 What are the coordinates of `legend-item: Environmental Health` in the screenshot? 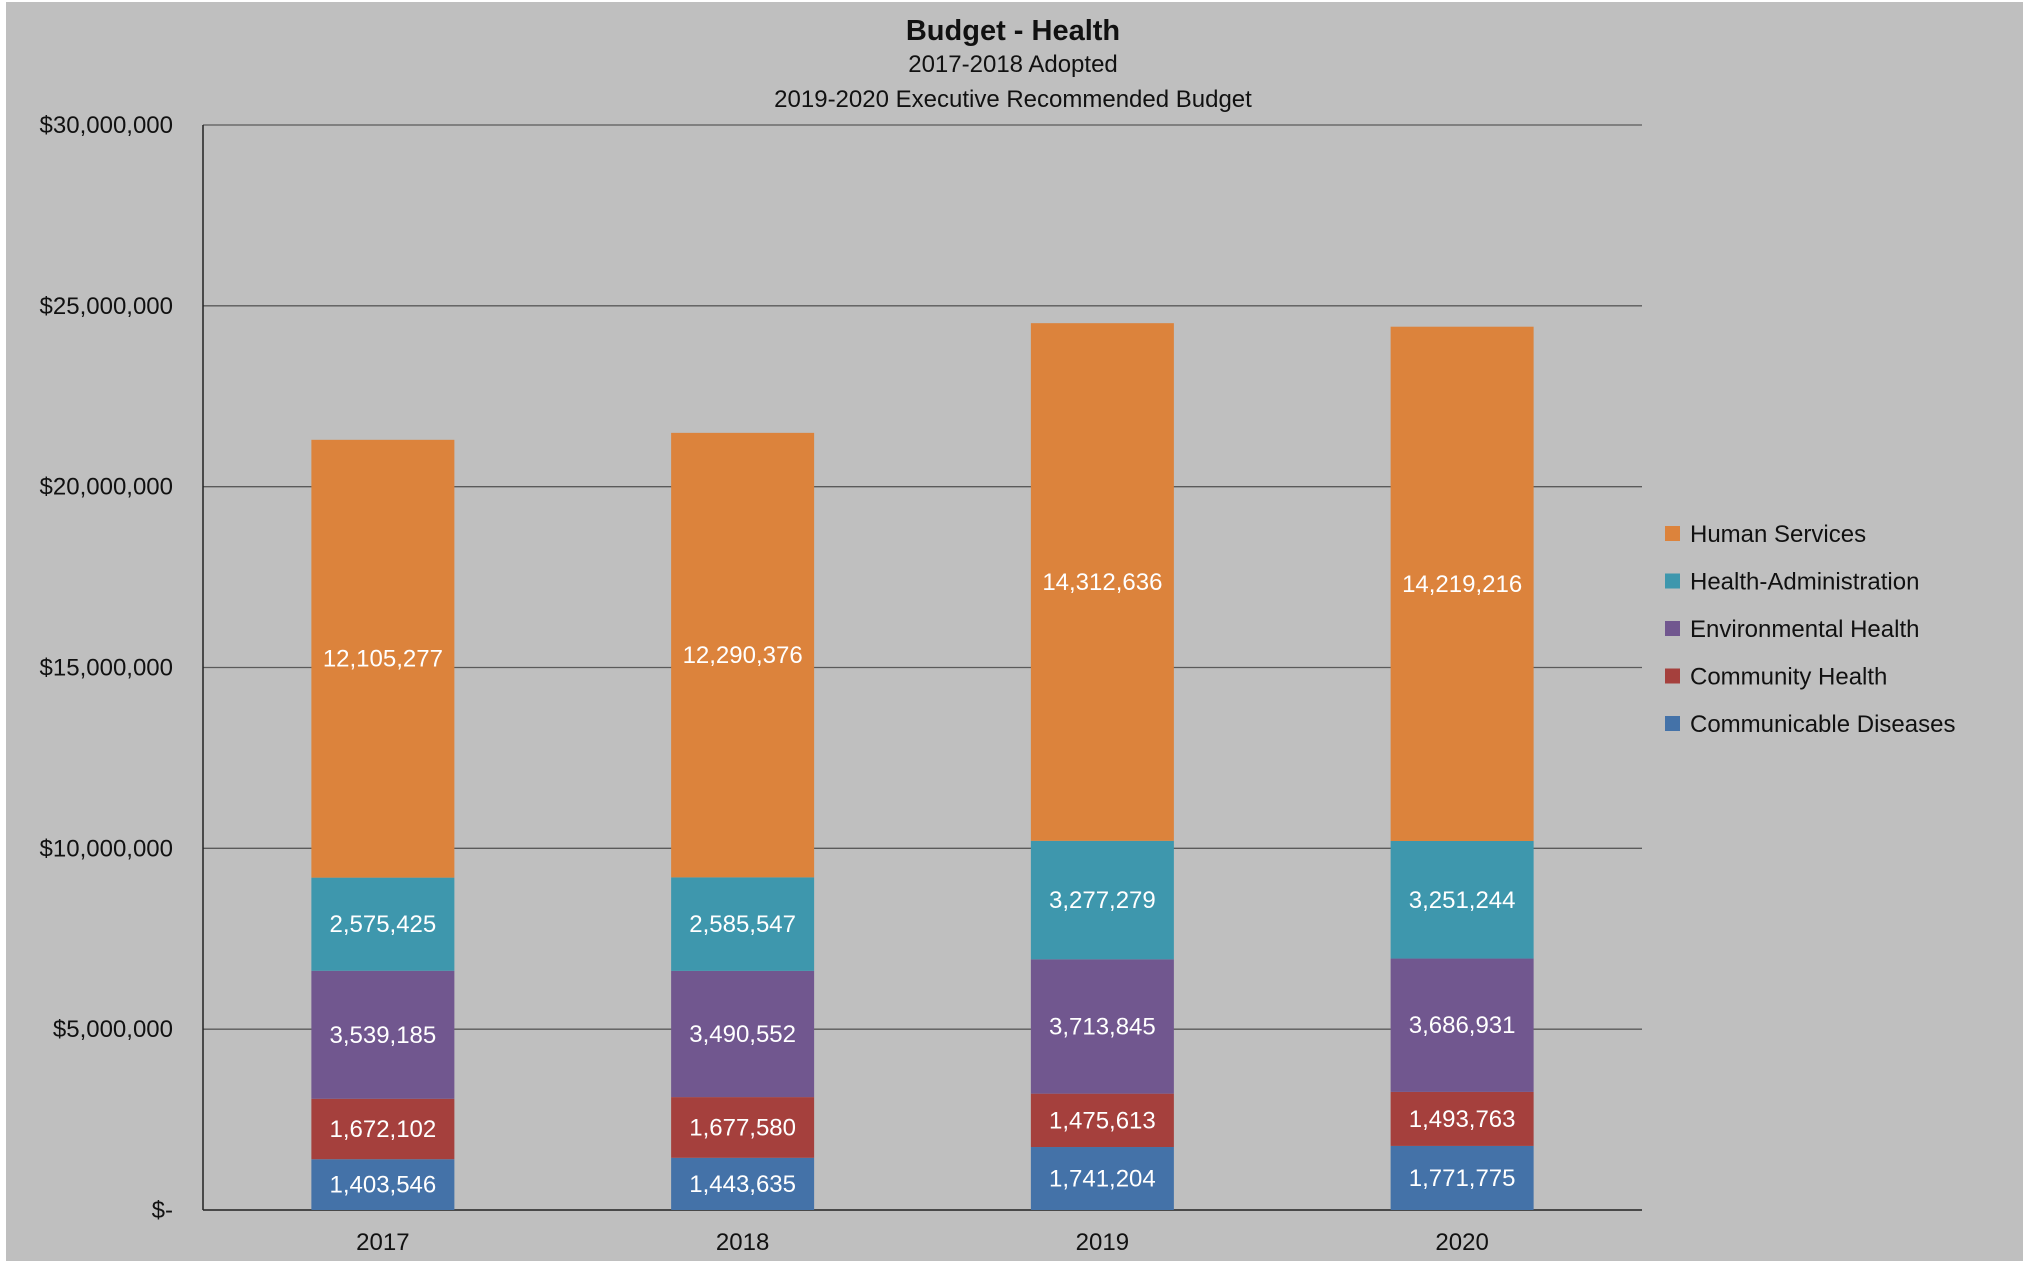 It's located at (1792, 629).